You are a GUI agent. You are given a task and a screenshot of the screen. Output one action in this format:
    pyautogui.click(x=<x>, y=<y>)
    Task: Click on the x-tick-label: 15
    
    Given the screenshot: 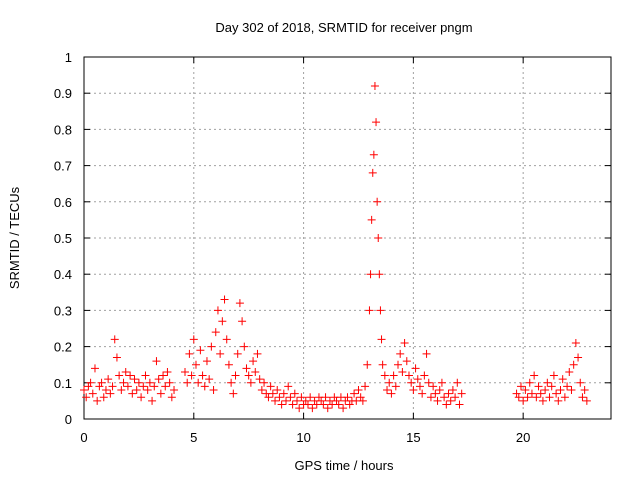 What is the action you would take?
    pyautogui.click(x=413, y=437)
    